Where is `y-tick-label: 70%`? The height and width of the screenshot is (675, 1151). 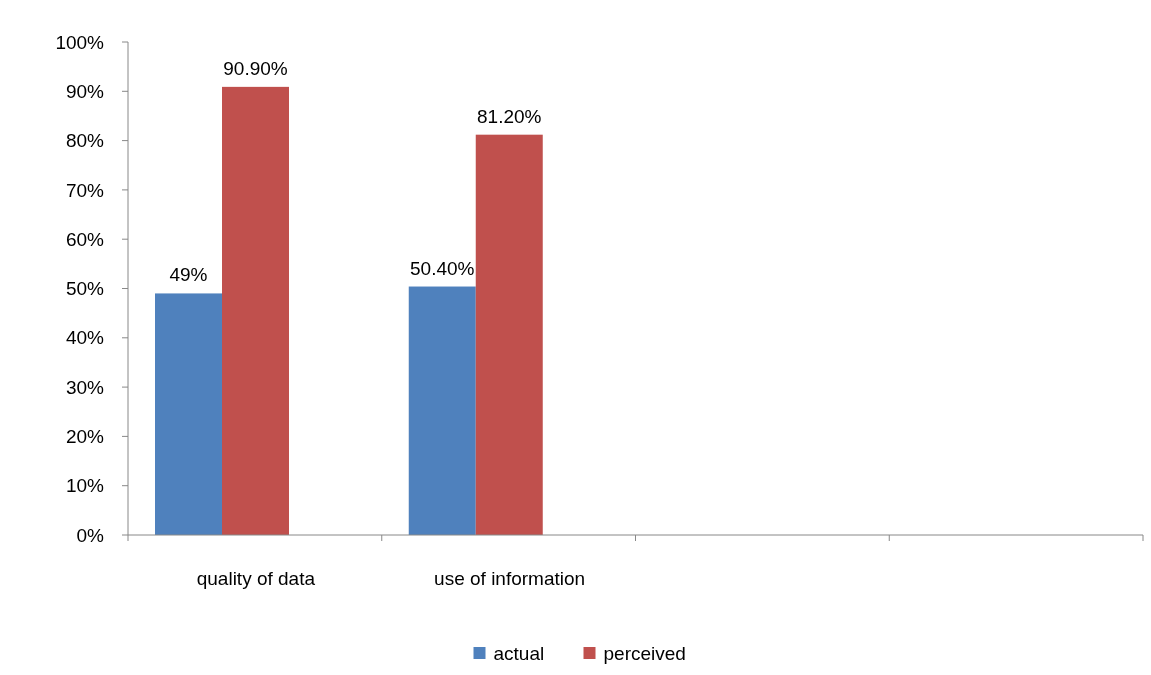
y-tick-label: 70% is located at coordinates (85, 190).